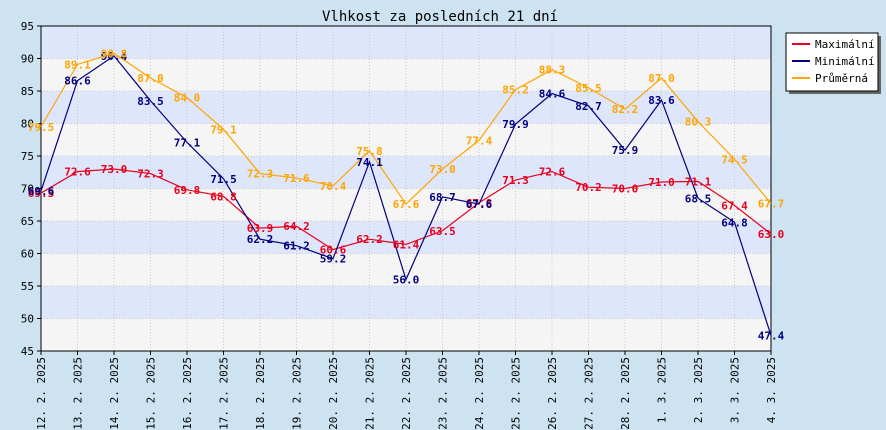 The image size is (886, 430). I want to click on data-label: 71.1, so click(698, 181).